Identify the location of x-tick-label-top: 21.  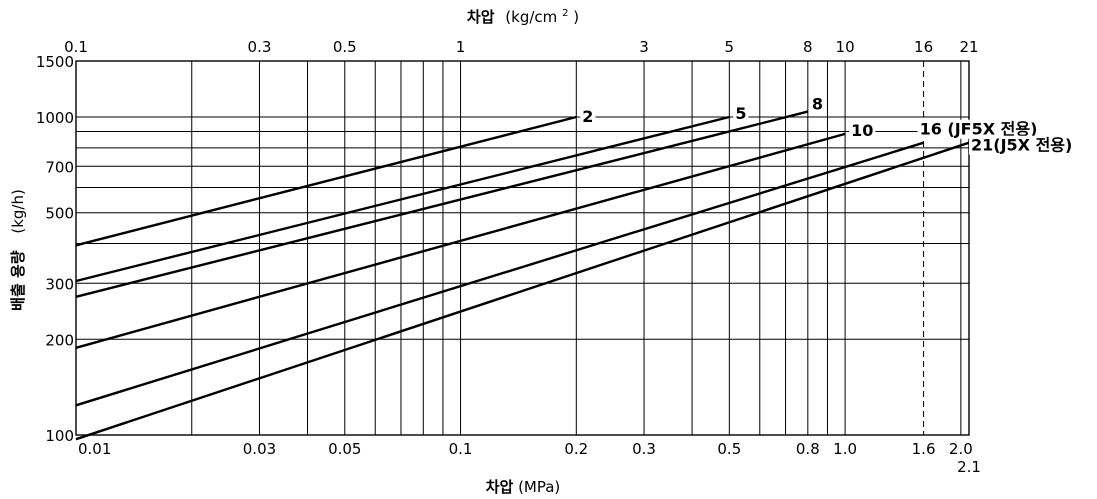
(968, 47).